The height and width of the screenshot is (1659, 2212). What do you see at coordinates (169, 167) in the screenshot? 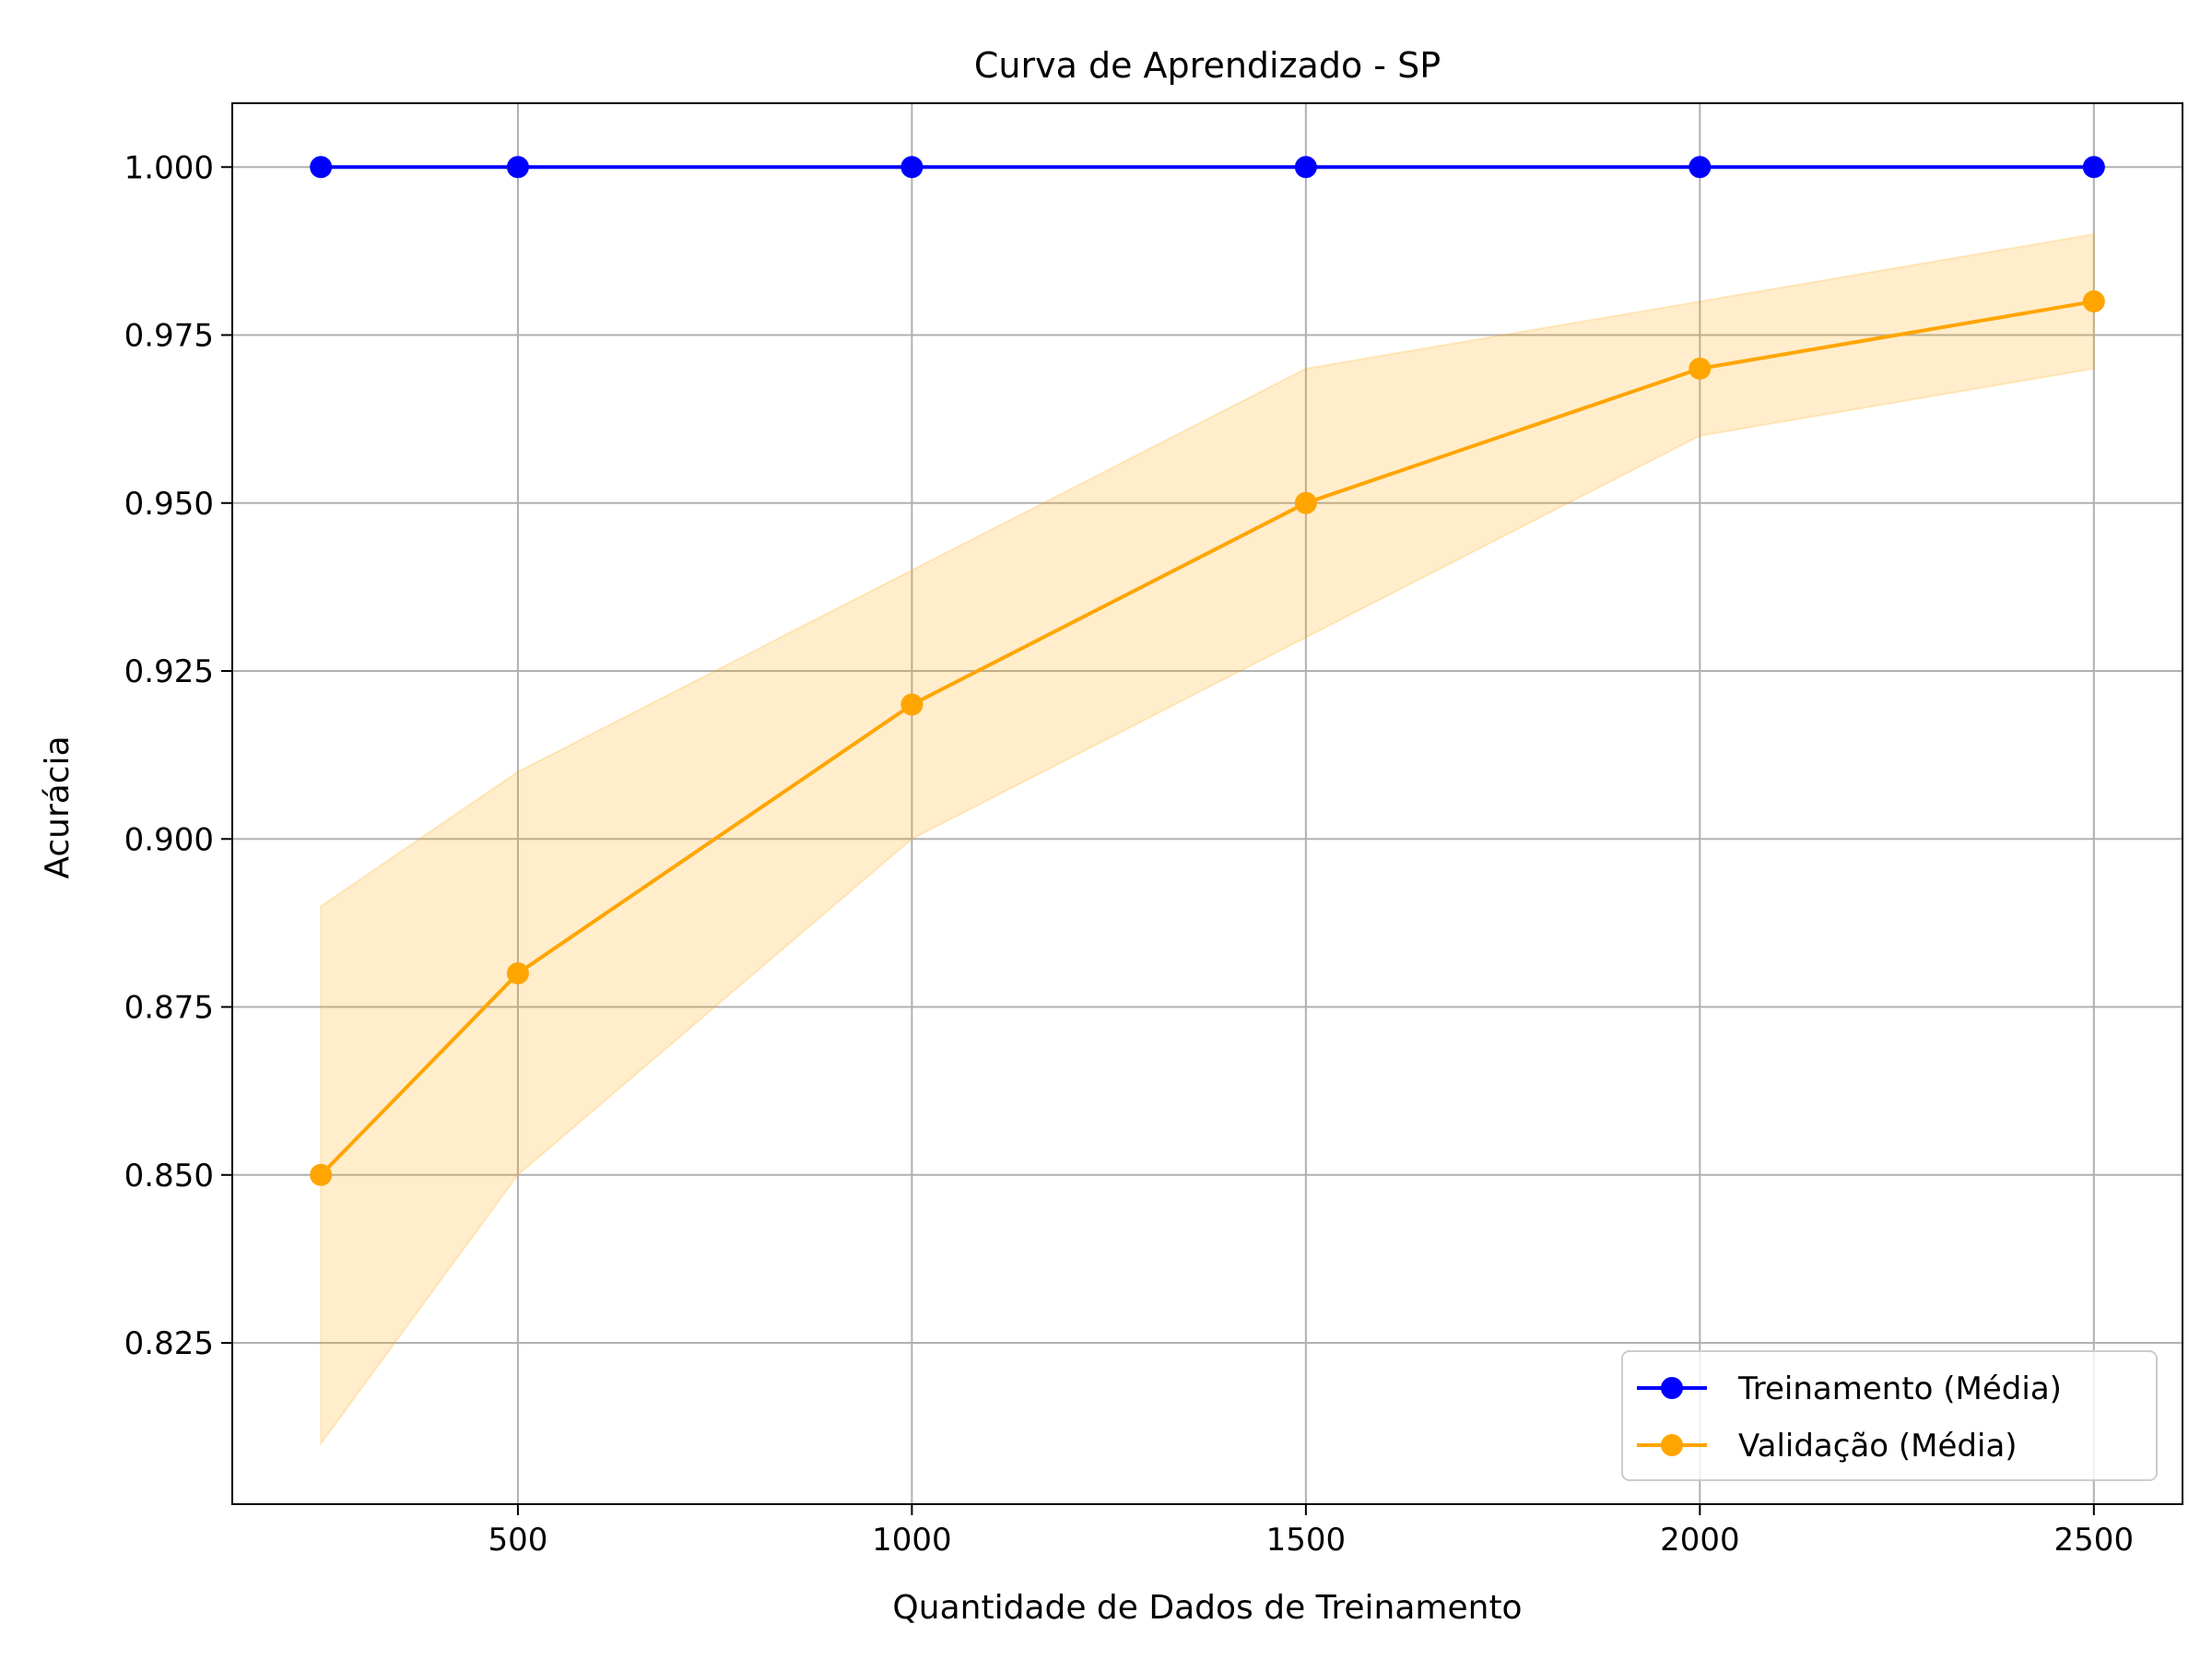
I see `y-tick-label: 1.000` at bounding box center [169, 167].